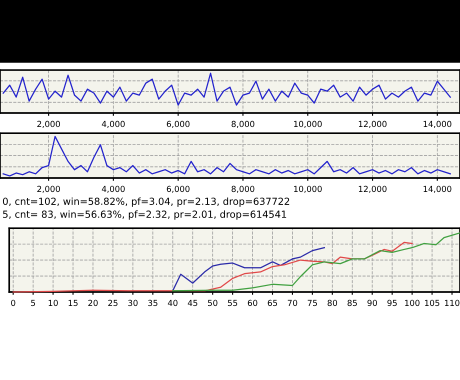 The width and height of the screenshot is (460, 380). Describe the element at coordinates (93, 303) in the screenshot. I see `x-tick-label: 20` at that location.